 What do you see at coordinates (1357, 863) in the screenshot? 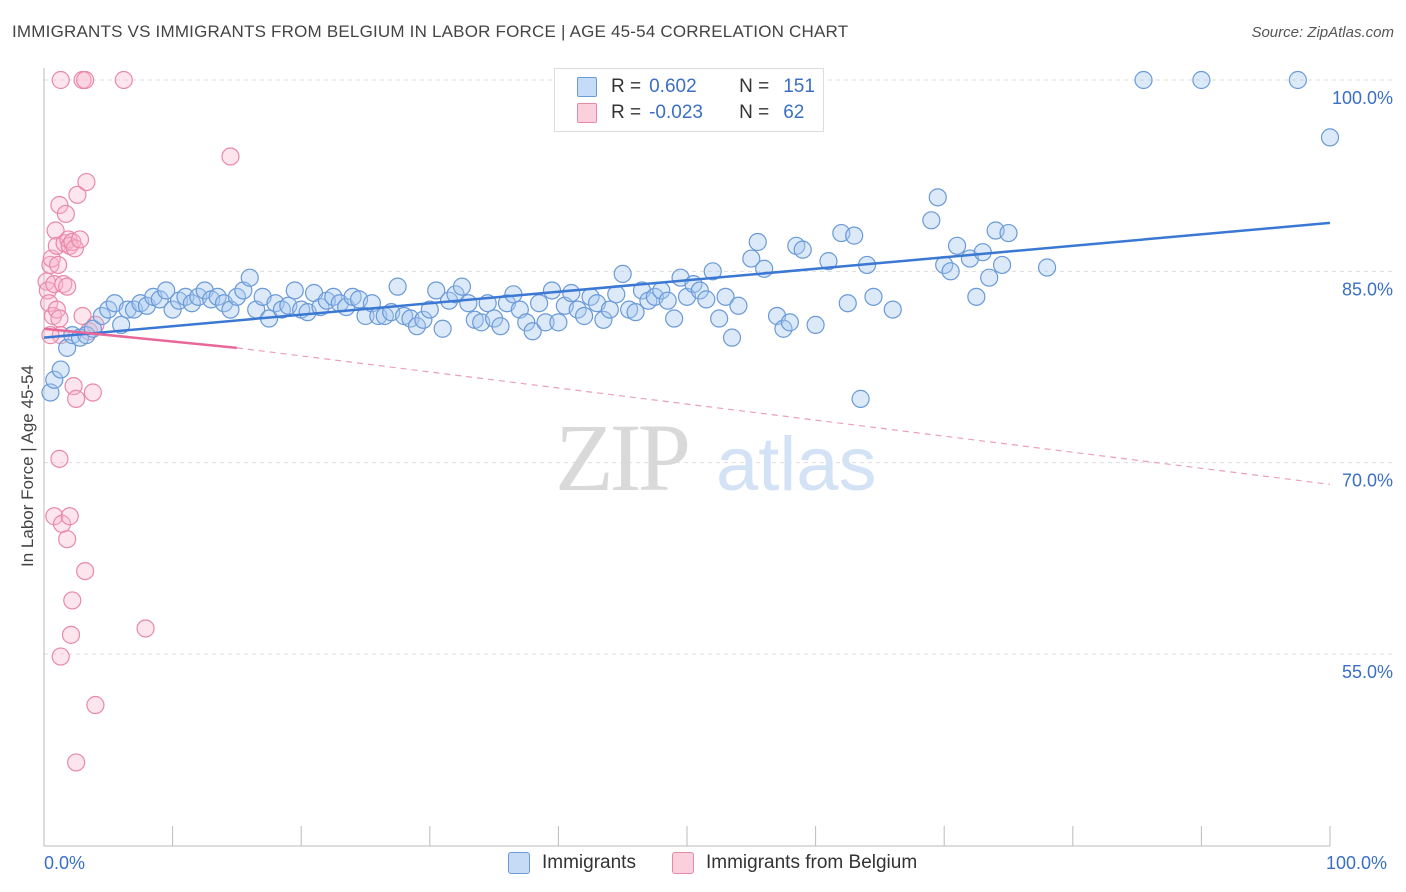
I see `x-tick-label-max: 100.0%` at bounding box center [1357, 863].